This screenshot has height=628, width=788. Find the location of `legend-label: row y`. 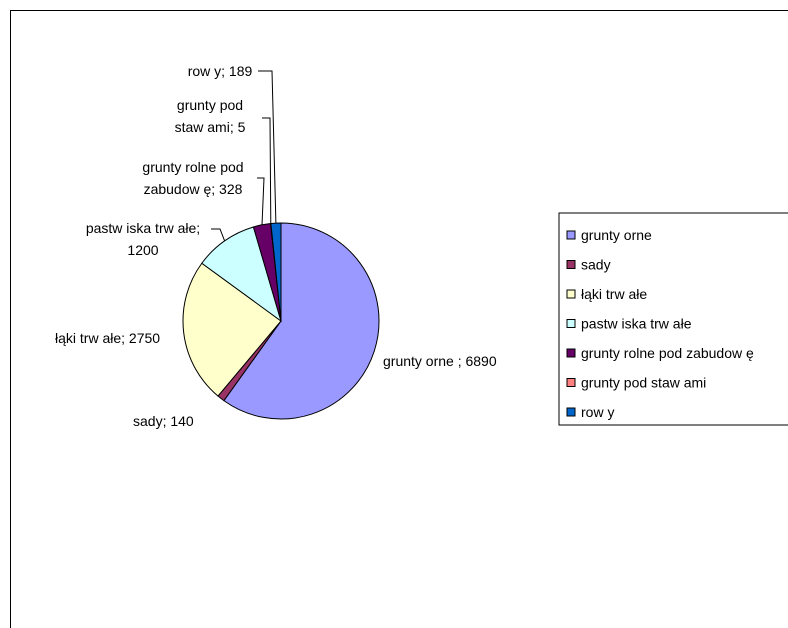

legend-label: row y is located at coordinates (597, 412).